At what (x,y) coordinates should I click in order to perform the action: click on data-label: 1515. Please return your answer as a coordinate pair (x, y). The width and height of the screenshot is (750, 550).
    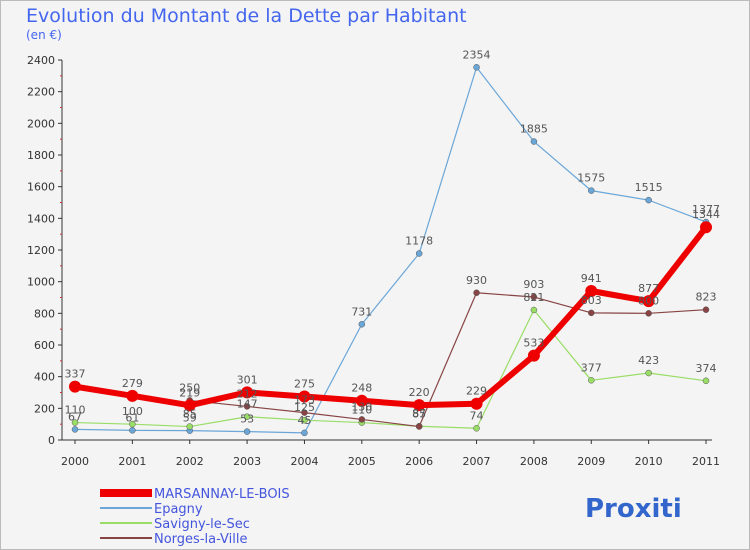
    Looking at the image, I should click on (649, 187).